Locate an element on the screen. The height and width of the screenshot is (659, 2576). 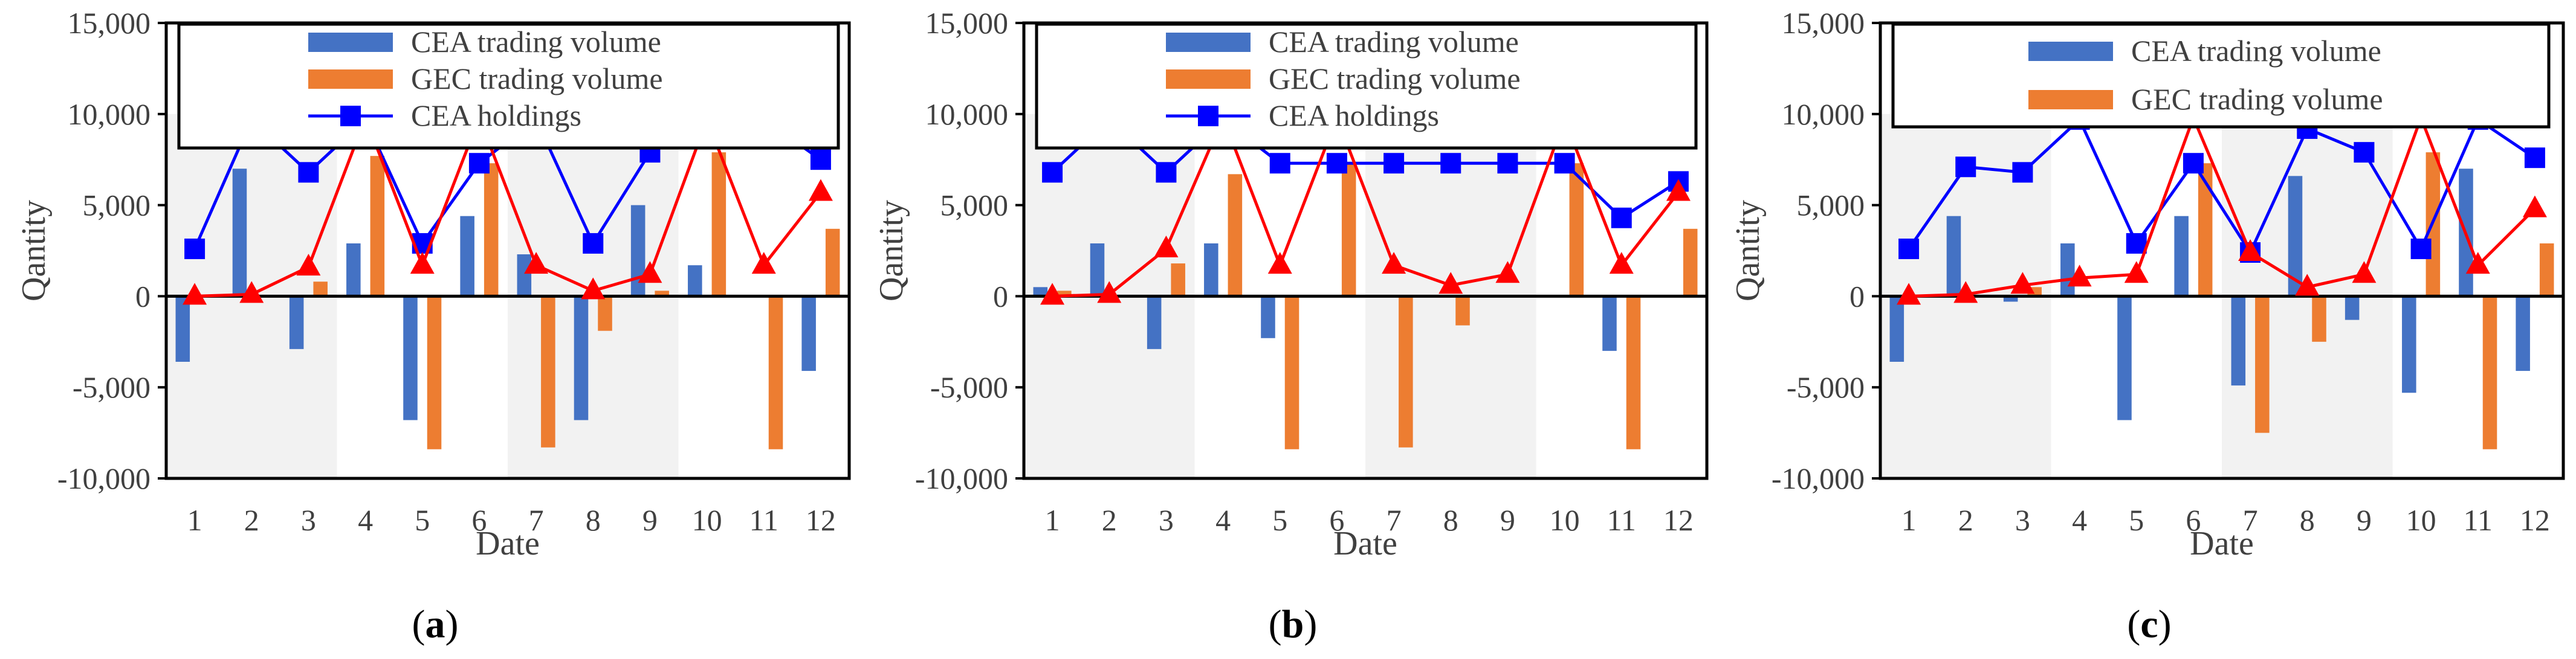
x-tick-label: 5 is located at coordinates (1279, 520).